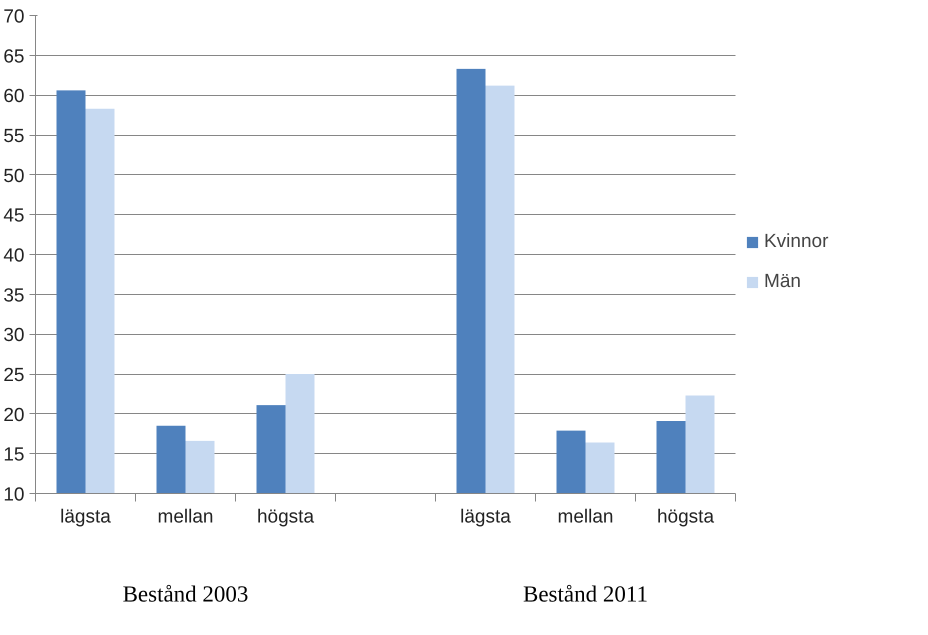 This screenshot has height=635, width=928. What do you see at coordinates (14, 216) in the screenshot?
I see `y-tick-label: 45` at bounding box center [14, 216].